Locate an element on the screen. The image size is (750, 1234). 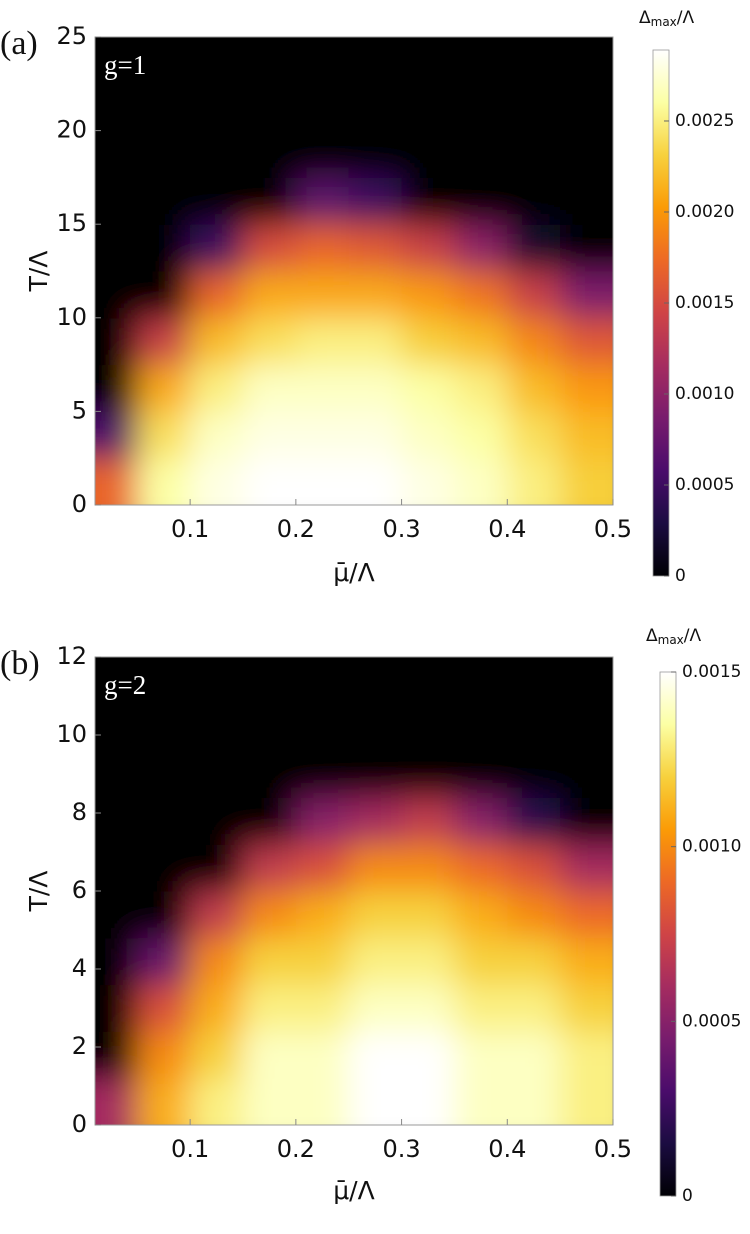
colorbar-title-symbol: Δ is located at coordinates (645, 18).